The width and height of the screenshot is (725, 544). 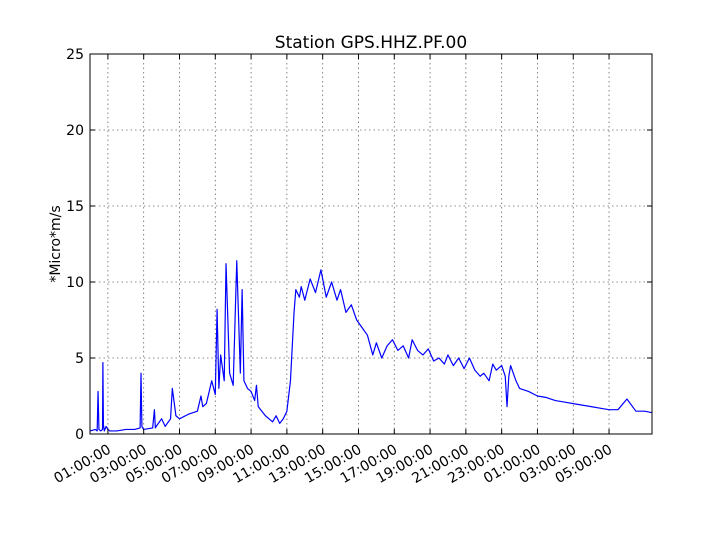 What do you see at coordinates (79, 359) in the screenshot?
I see `y-tick-label: 5` at bounding box center [79, 359].